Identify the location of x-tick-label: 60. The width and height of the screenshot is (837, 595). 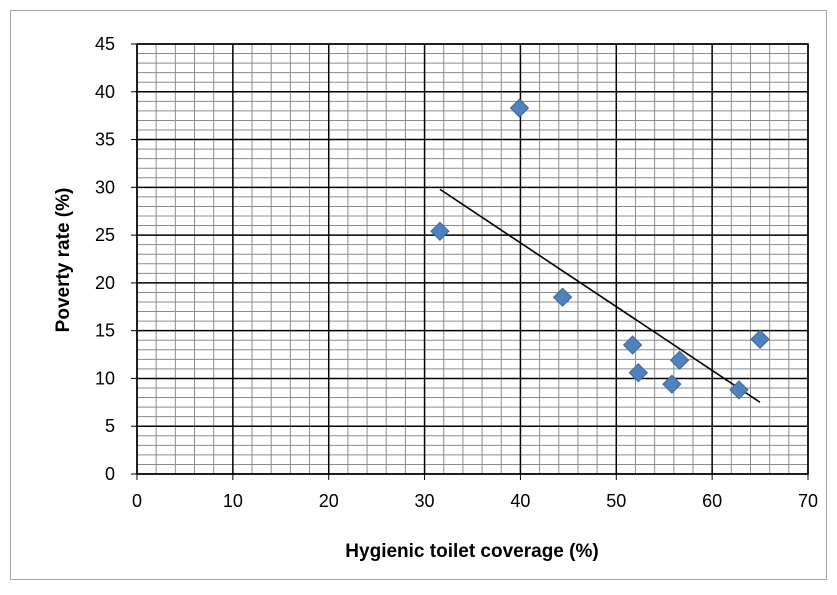
(712, 501).